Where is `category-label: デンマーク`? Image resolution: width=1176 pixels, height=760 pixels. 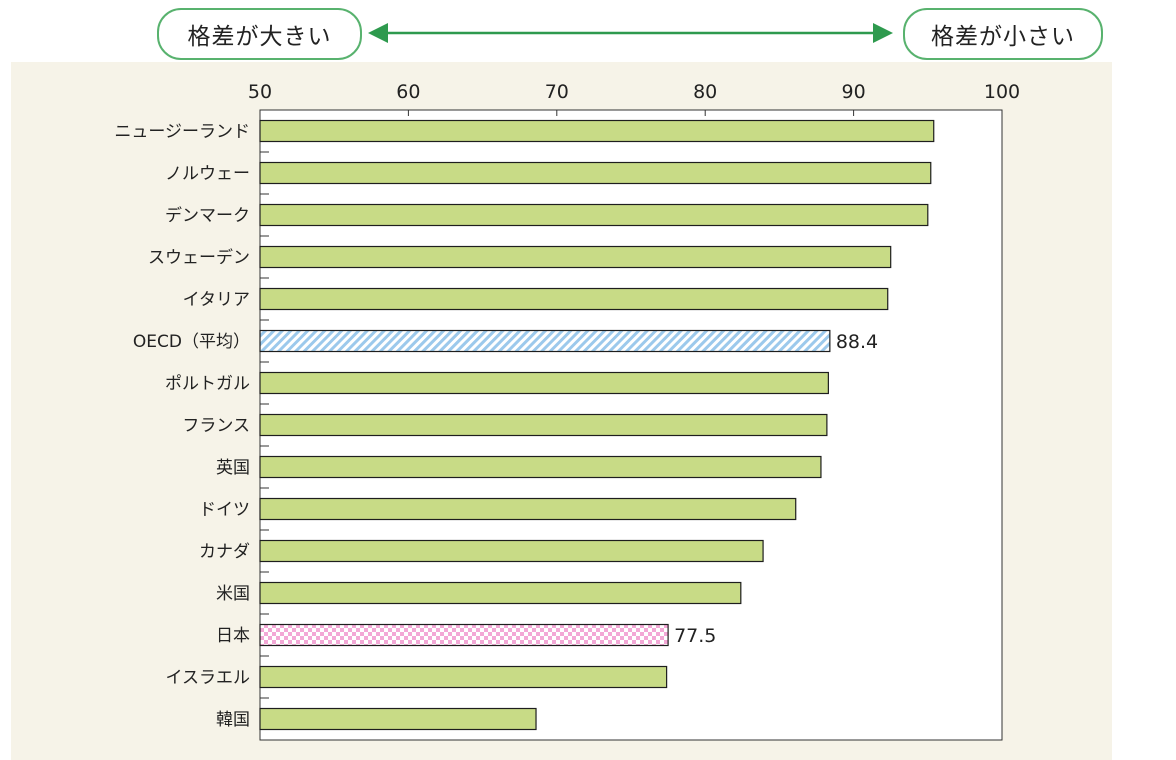
category-label: デンマーク is located at coordinates (207, 215).